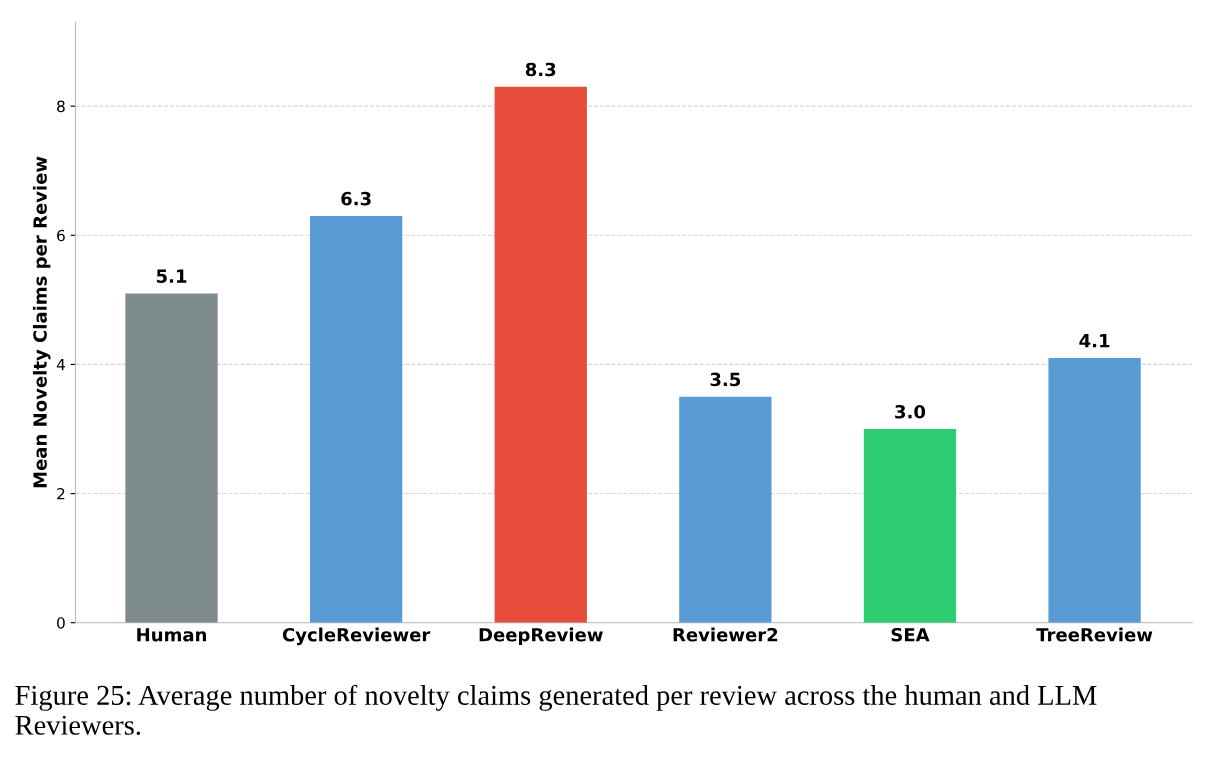  Describe the element at coordinates (910, 634) in the screenshot. I see `x-tick-label: SEA` at that location.